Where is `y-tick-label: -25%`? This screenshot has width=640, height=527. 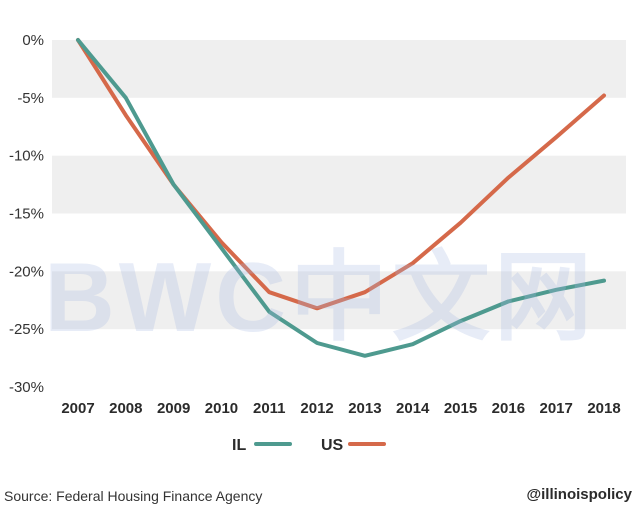 y-tick-label: -25% is located at coordinates (26, 329).